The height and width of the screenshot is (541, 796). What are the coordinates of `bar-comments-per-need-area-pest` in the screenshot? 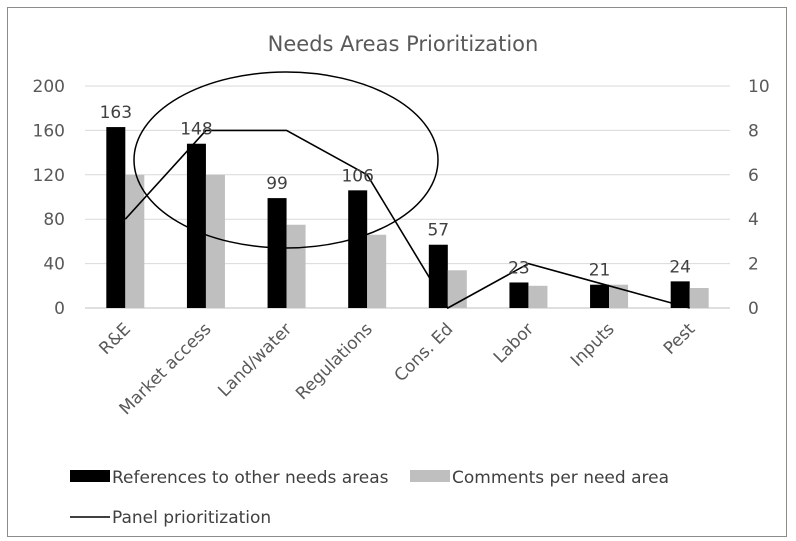 It's located at (699, 298).